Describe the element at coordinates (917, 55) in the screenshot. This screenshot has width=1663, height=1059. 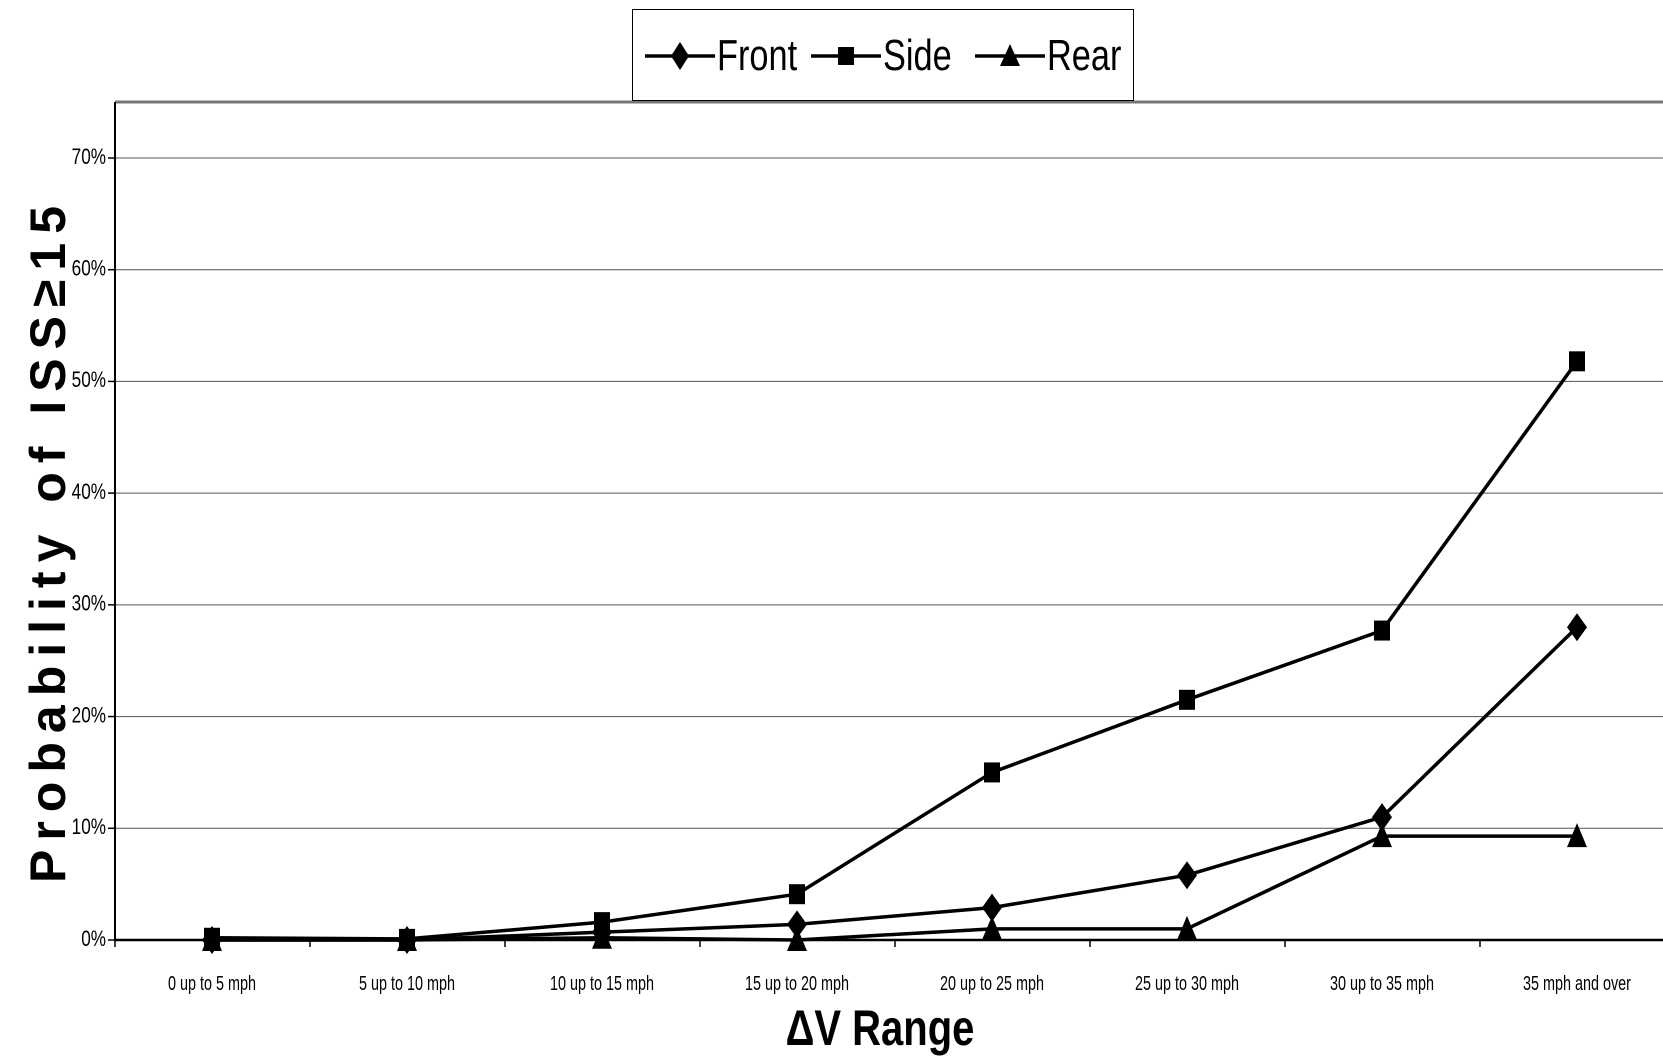
I see `legend-label-side: Side` at that location.